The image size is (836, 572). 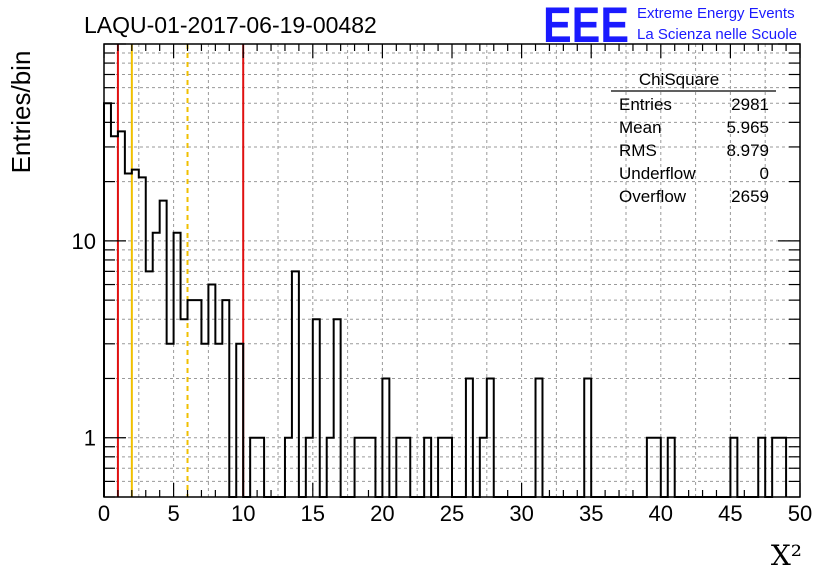 I want to click on eee-logo-line1: Extreme Energy Events, so click(x=716, y=13).